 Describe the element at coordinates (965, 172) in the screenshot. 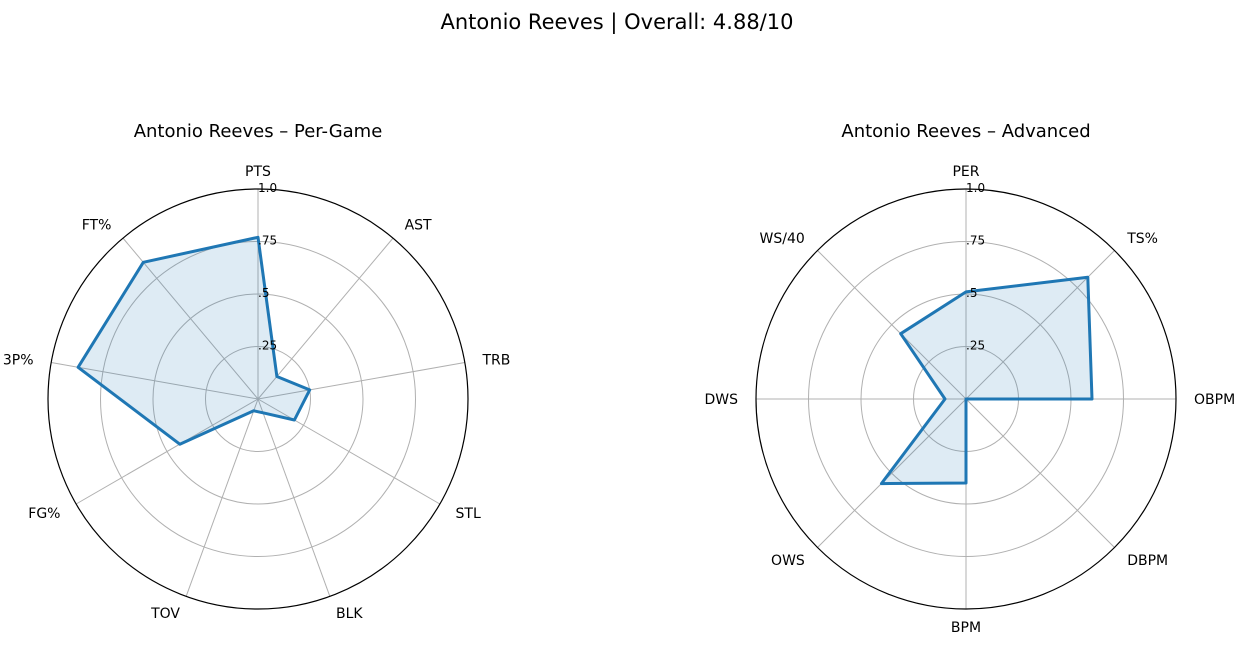

I see `axis-label-per: PER` at that location.